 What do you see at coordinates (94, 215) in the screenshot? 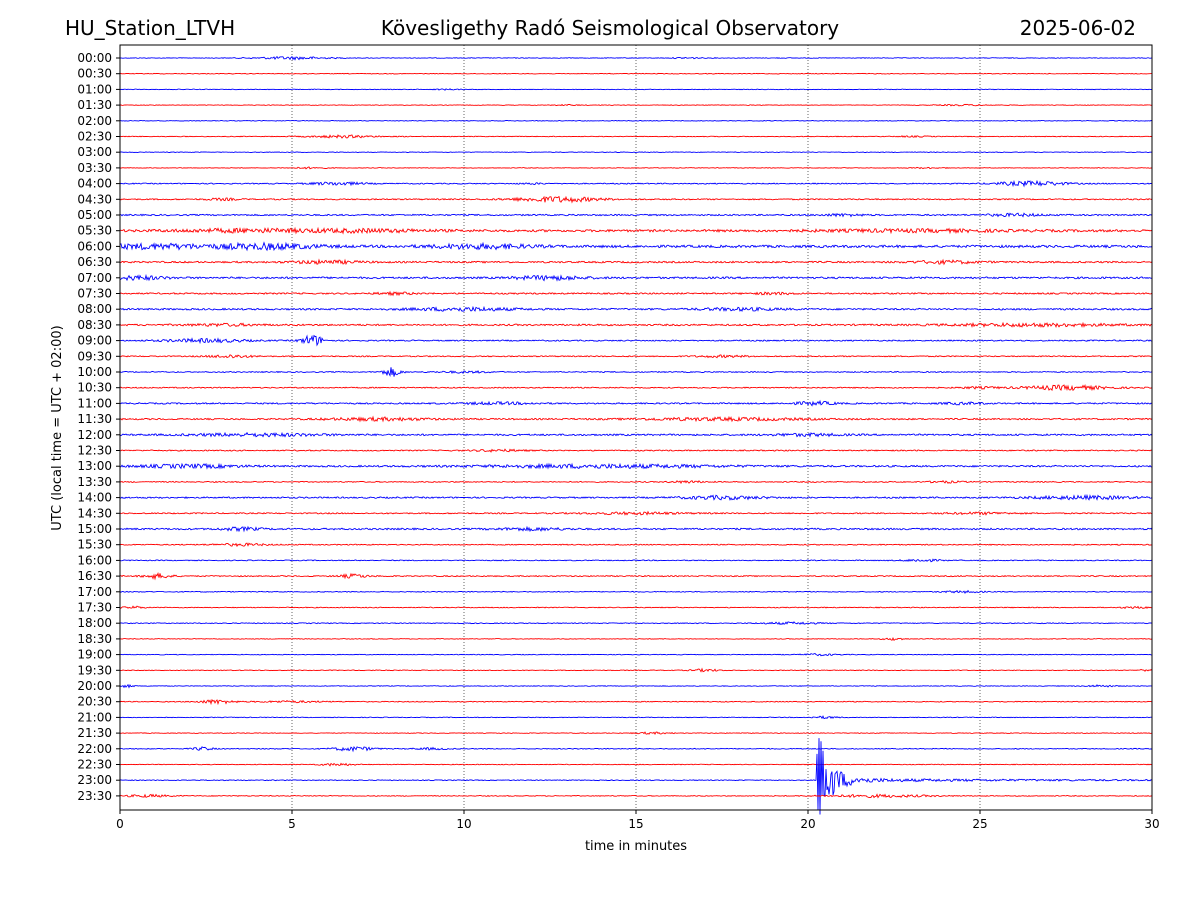
I see `y-tick-label: 05:00` at bounding box center [94, 215].